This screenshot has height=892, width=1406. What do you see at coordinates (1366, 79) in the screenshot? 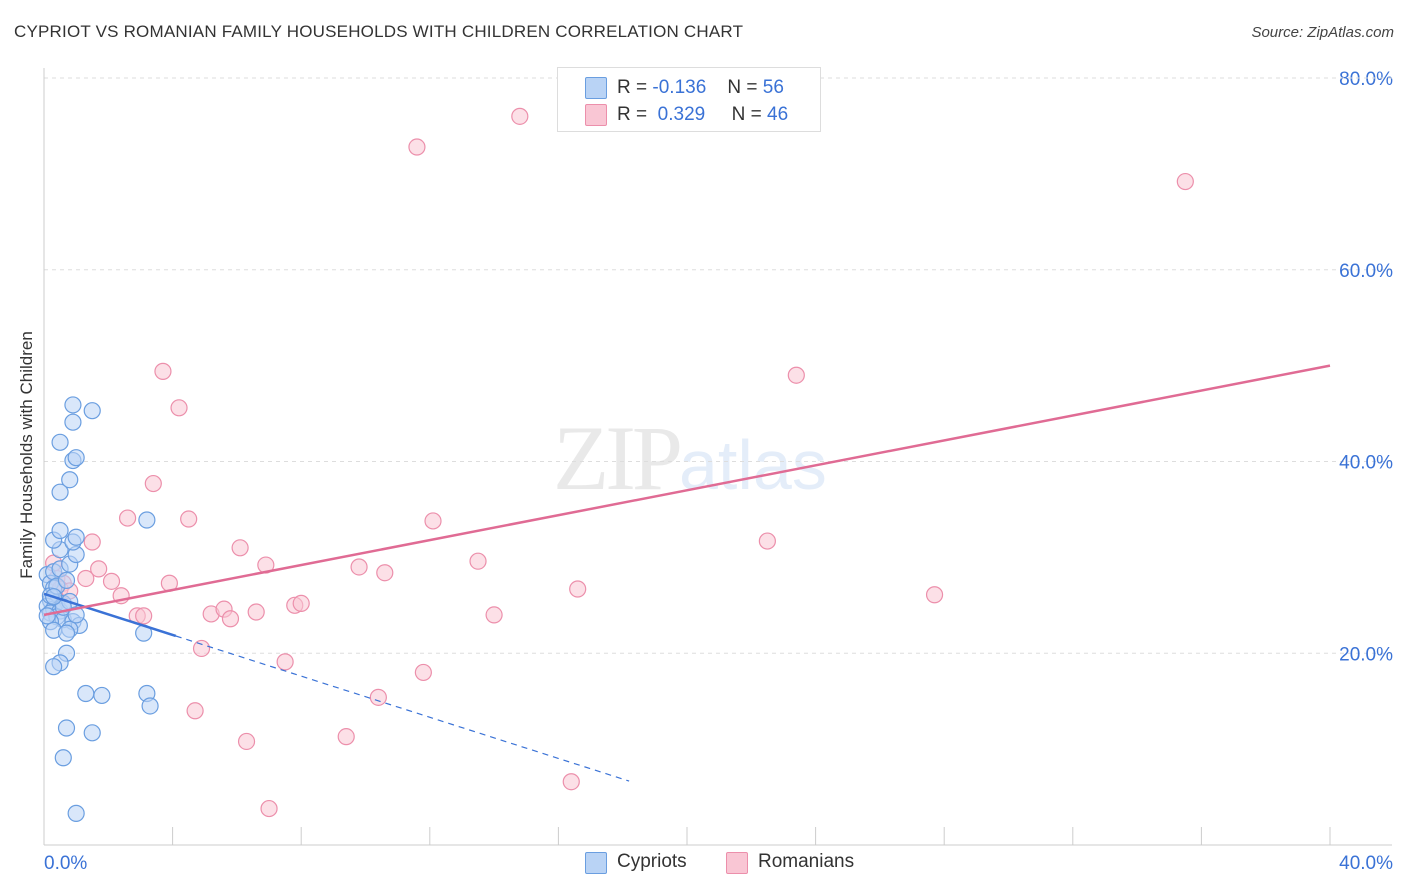
I see `y-tick-label: 80.0%` at bounding box center [1366, 79].